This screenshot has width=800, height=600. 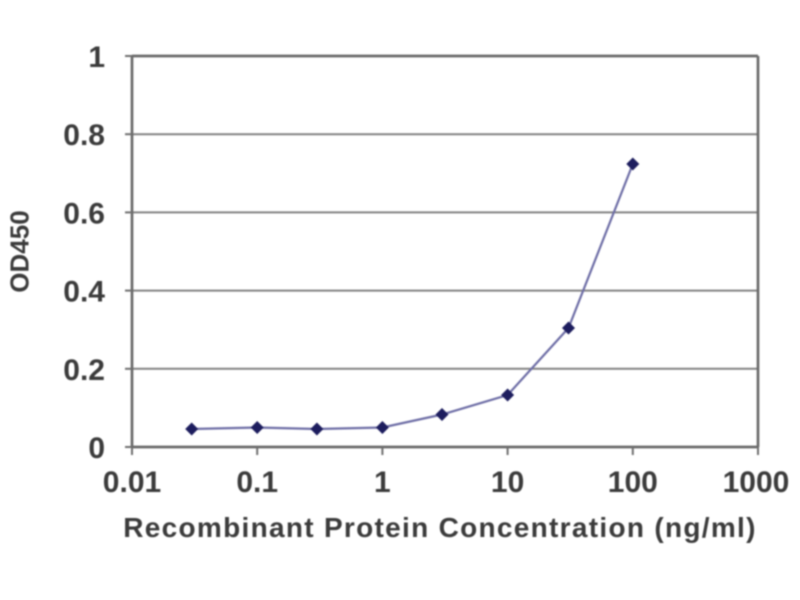 What do you see at coordinates (84, 292) in the screenshot?
I see `svg-text: 0.4` at bounding box center [84, 292].